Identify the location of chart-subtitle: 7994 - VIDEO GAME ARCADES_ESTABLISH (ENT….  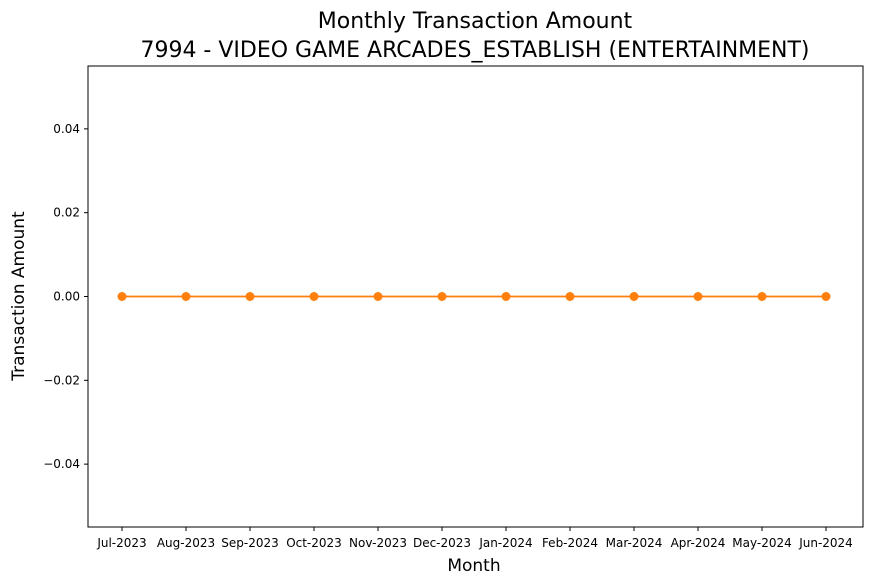
(474, 50).